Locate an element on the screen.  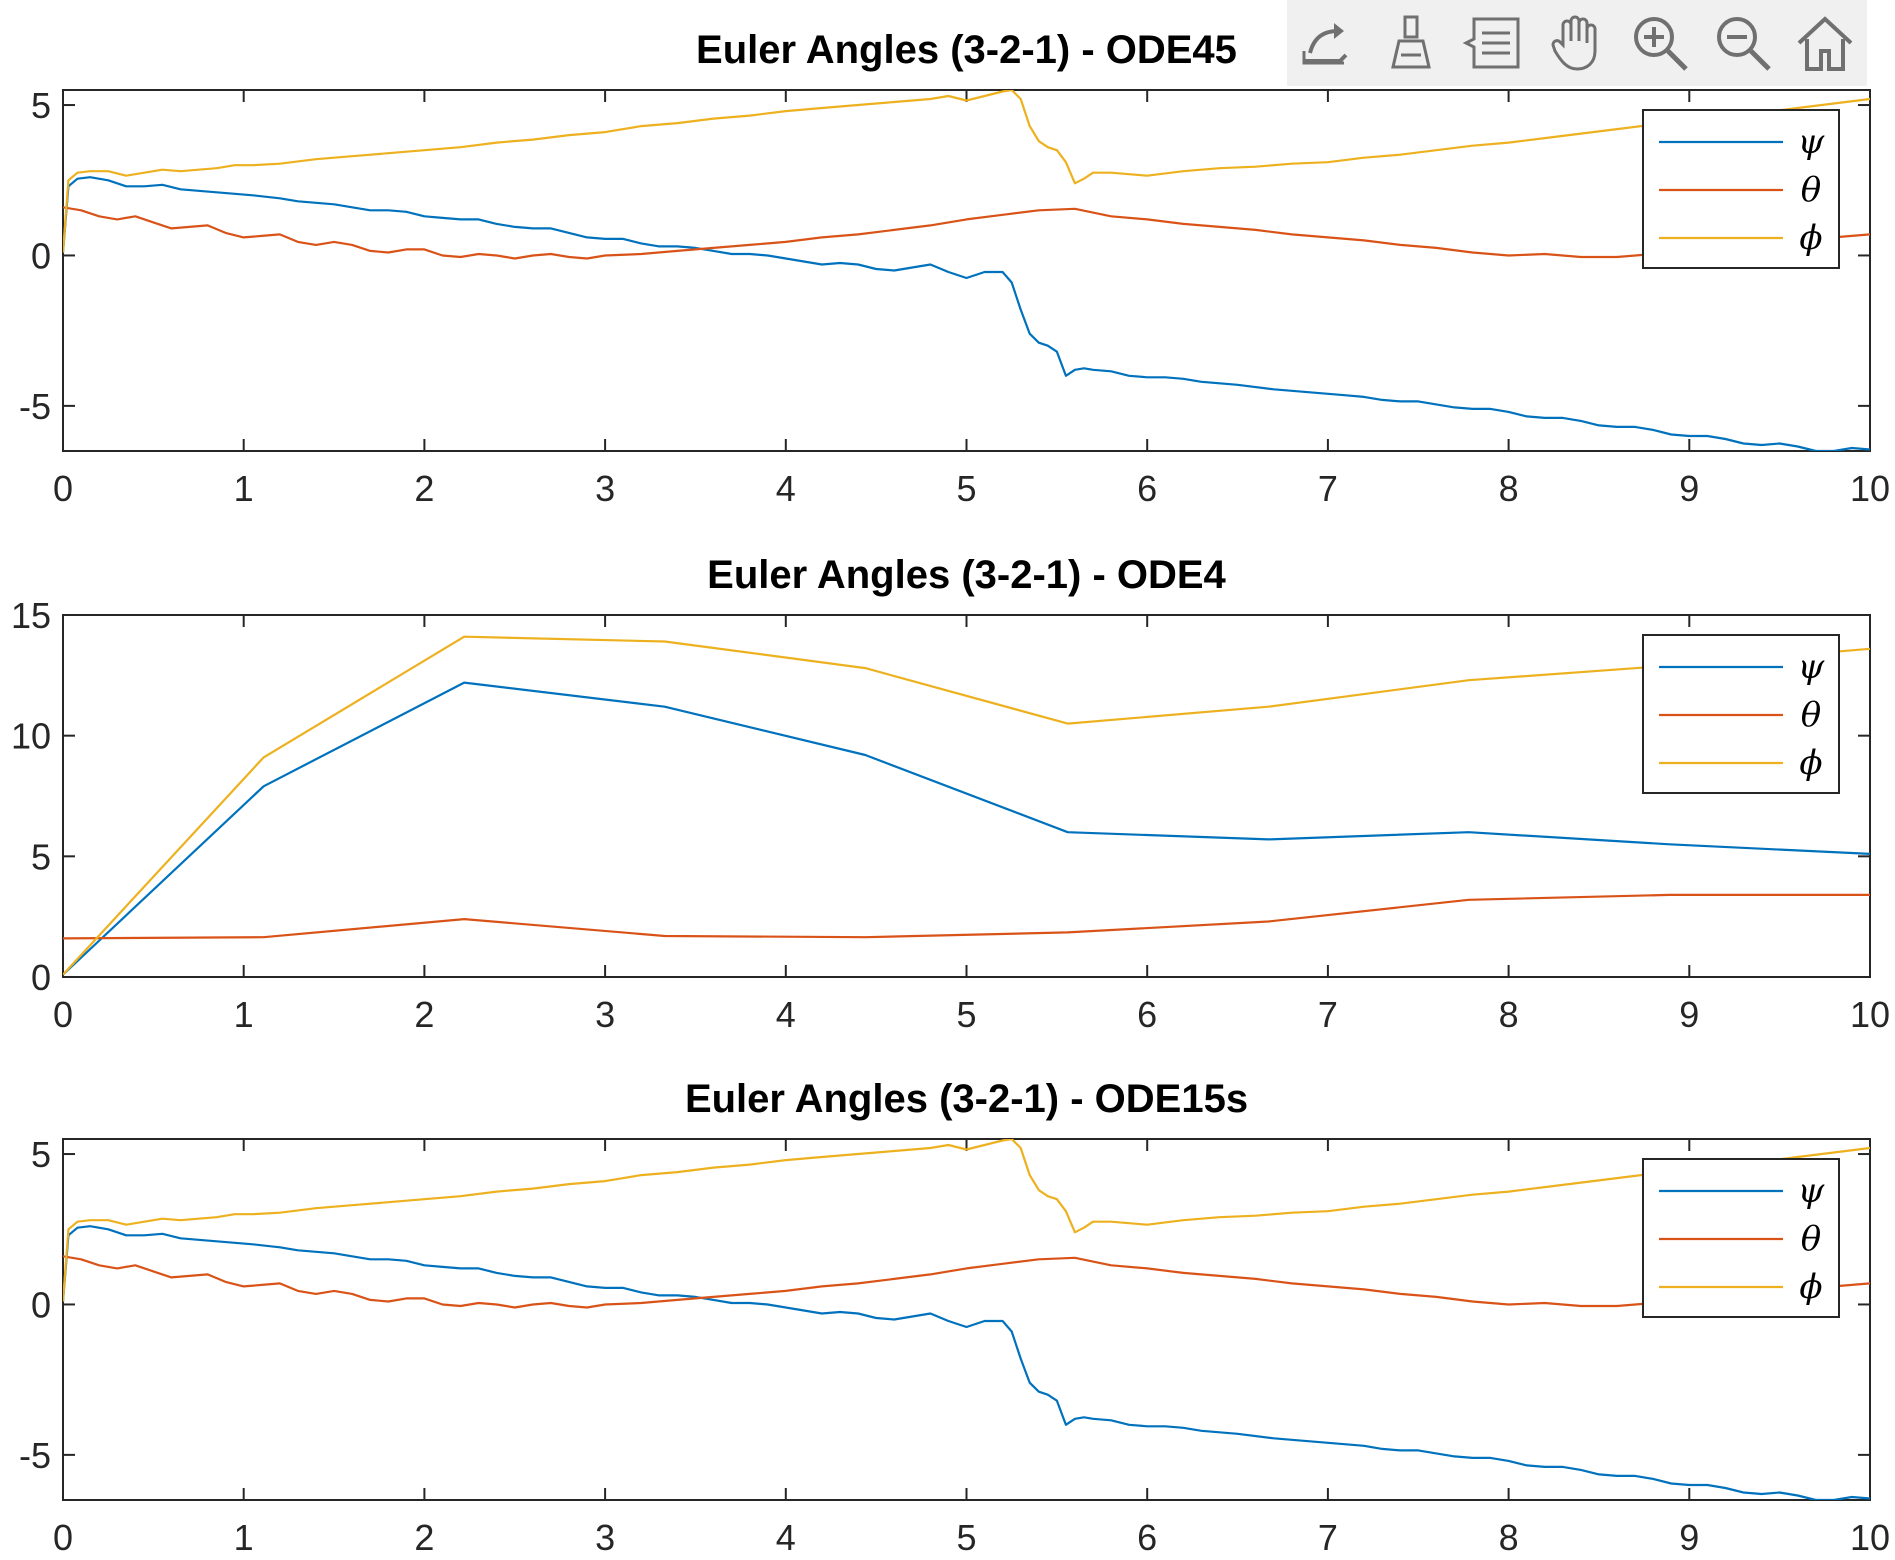
pan-icon is located at coordinates (1577, 43).